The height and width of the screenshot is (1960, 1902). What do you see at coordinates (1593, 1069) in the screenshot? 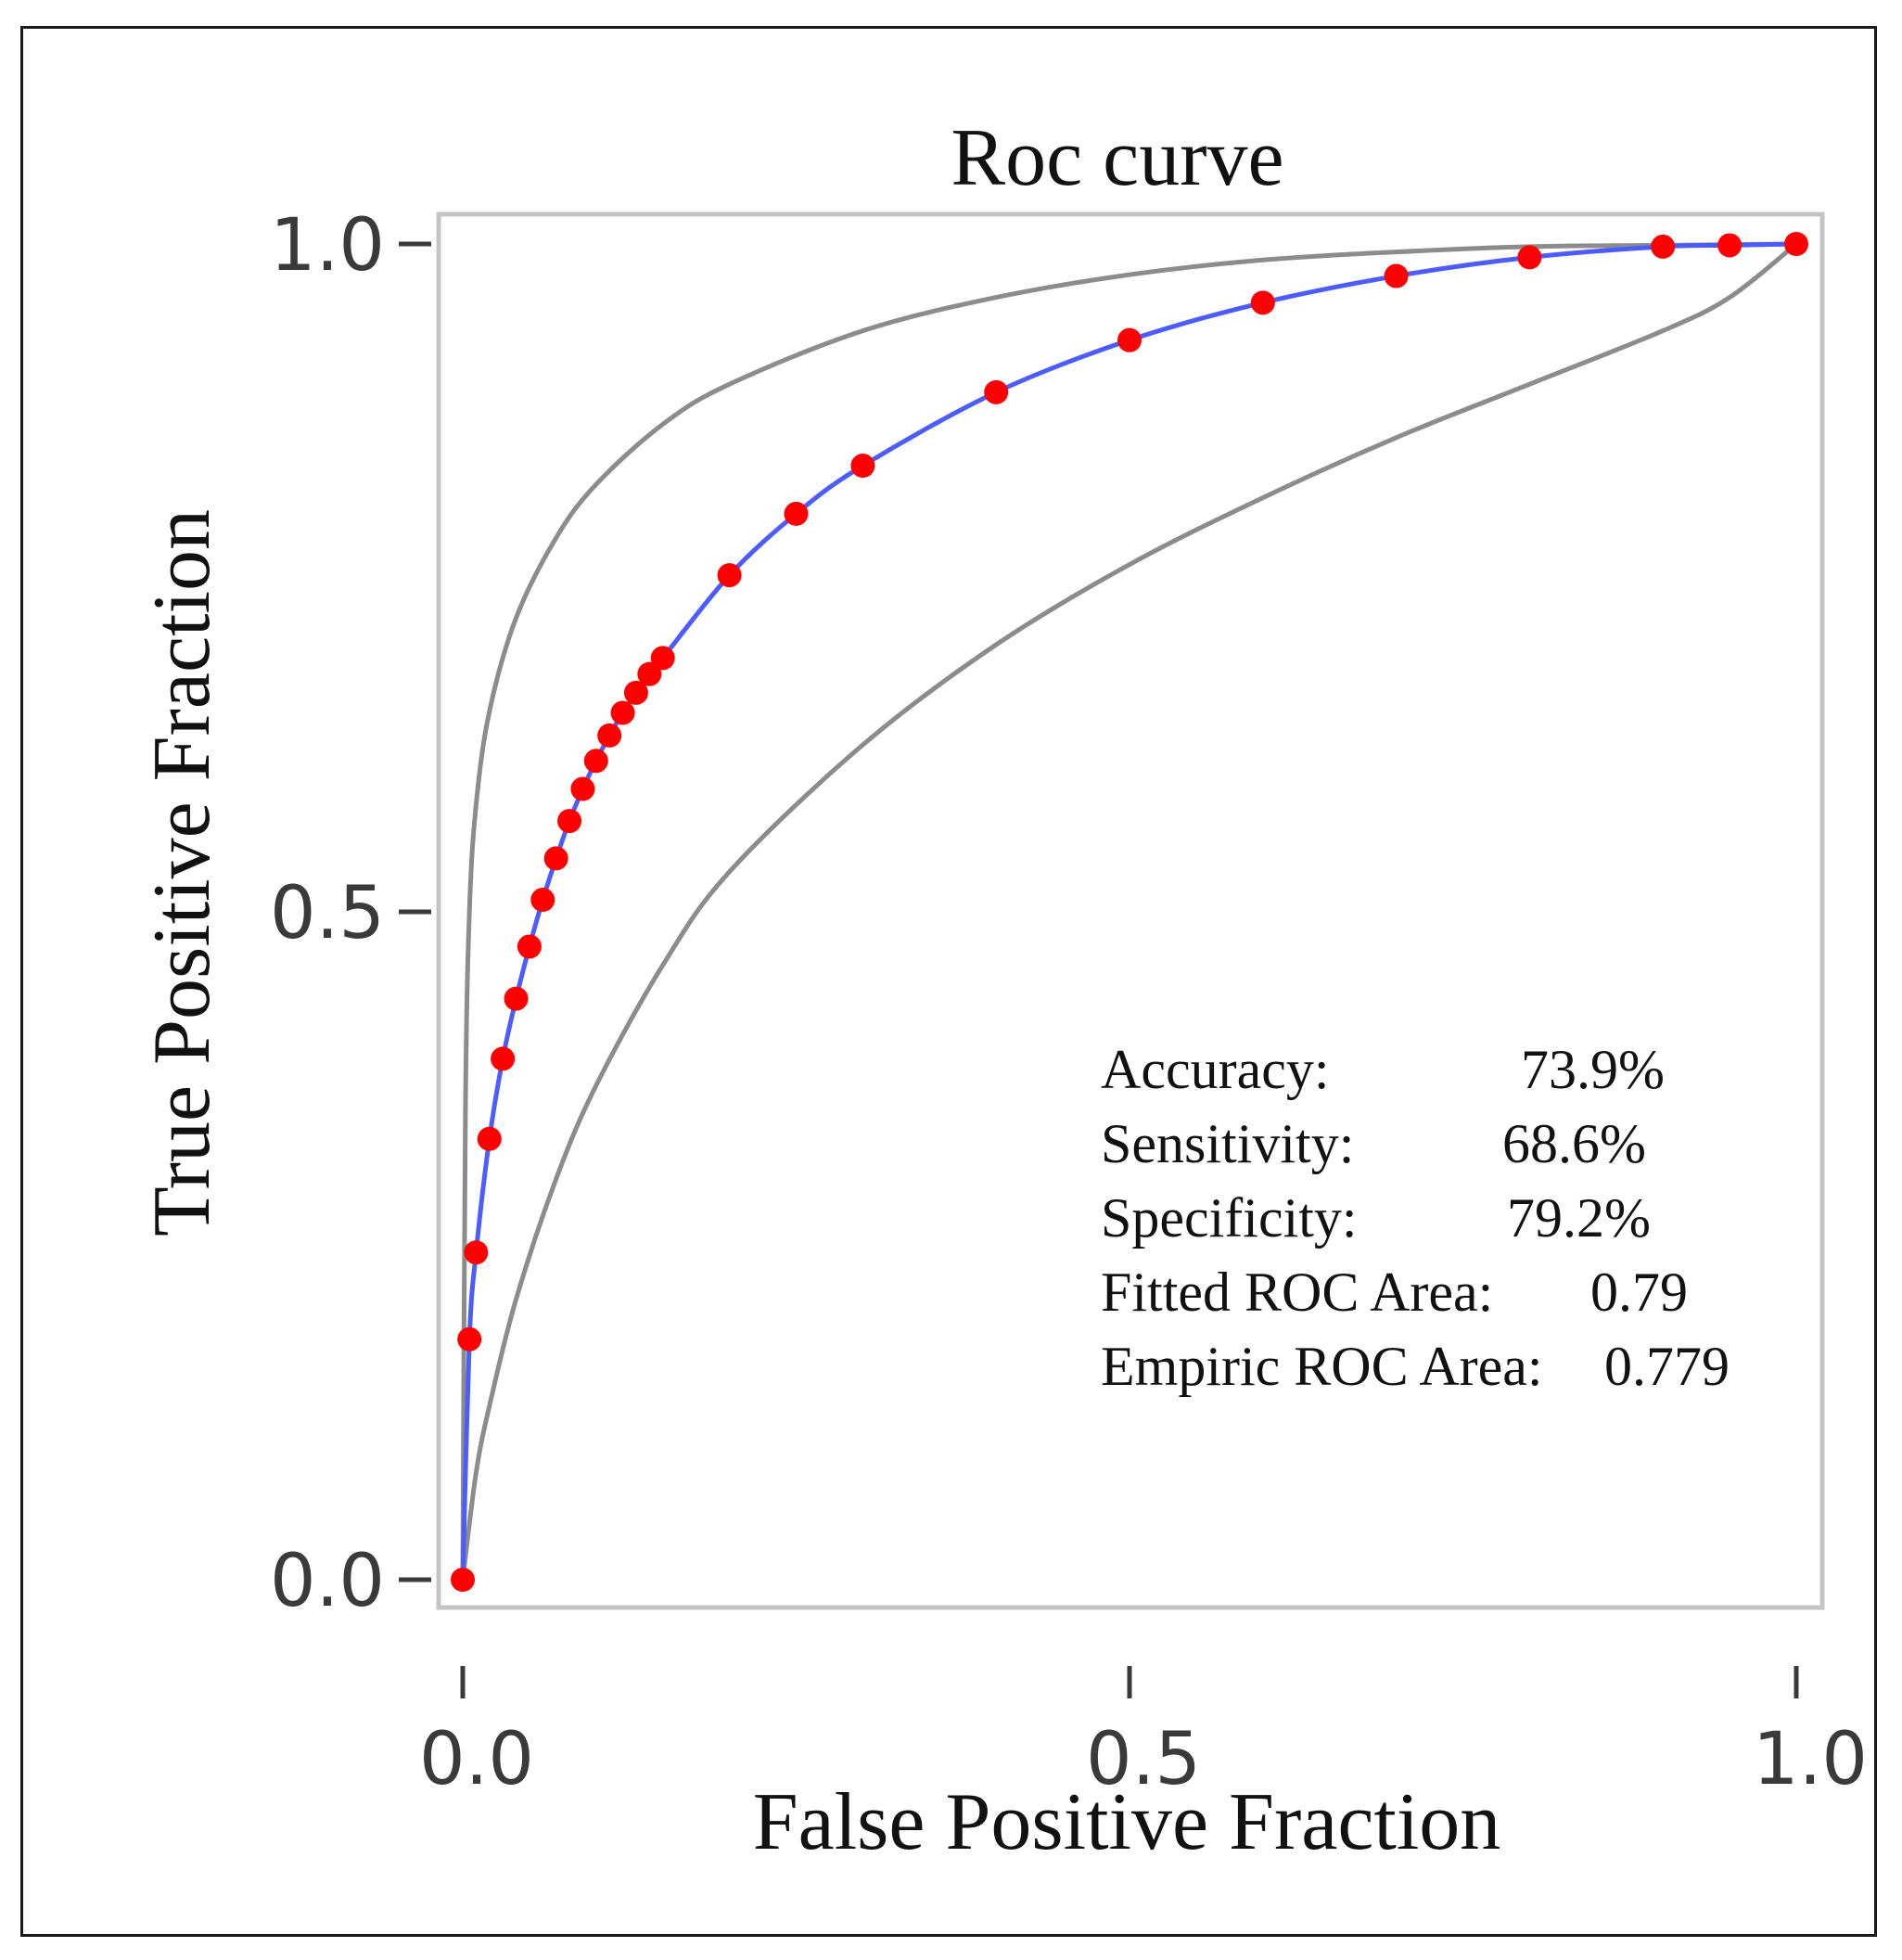
I see `stat-value: 73.9%` at bounding box center [1593, 1069].